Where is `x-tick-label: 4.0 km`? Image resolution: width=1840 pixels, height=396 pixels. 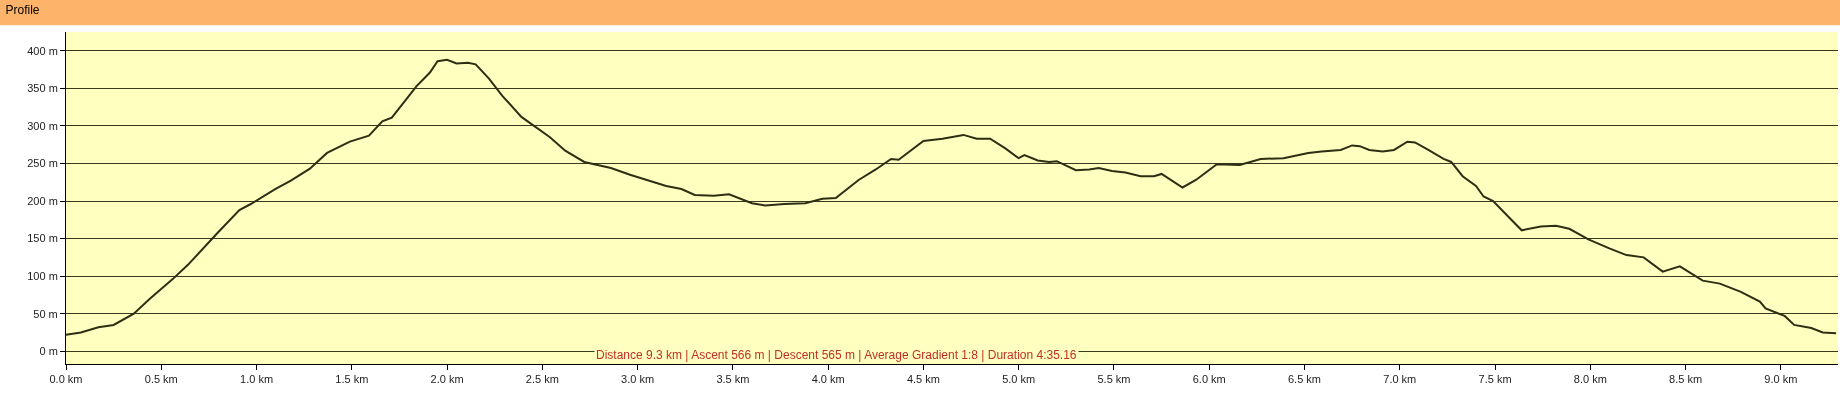 x-tick-label: 4.0 km is located at coordinates (828, 379).